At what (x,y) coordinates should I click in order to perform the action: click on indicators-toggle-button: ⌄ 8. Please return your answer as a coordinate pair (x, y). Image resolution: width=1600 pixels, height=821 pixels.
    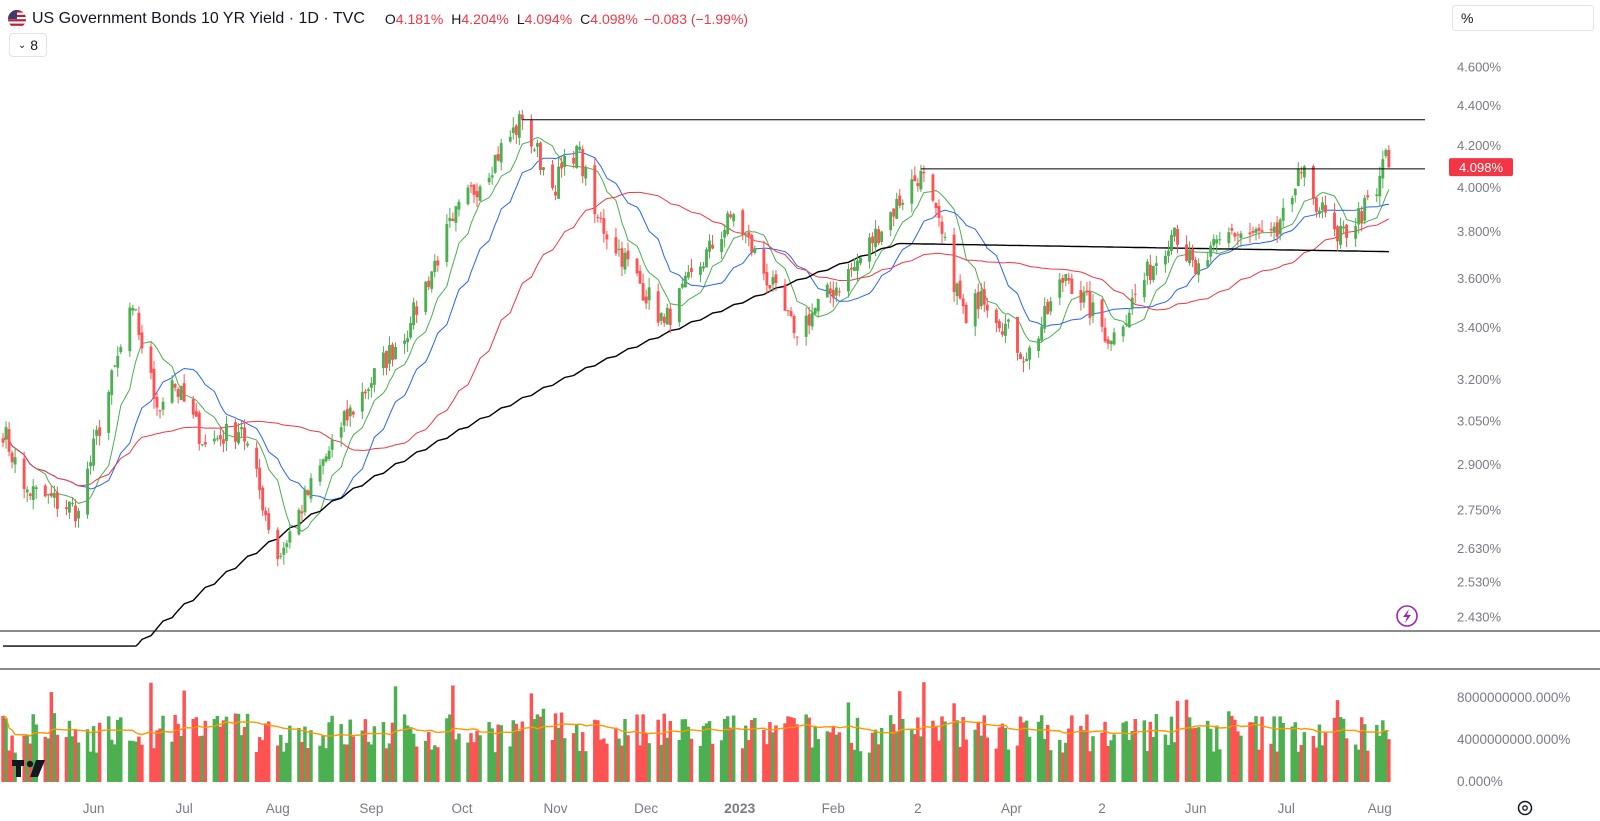
    Looking at the image, I should click on (28, 45).